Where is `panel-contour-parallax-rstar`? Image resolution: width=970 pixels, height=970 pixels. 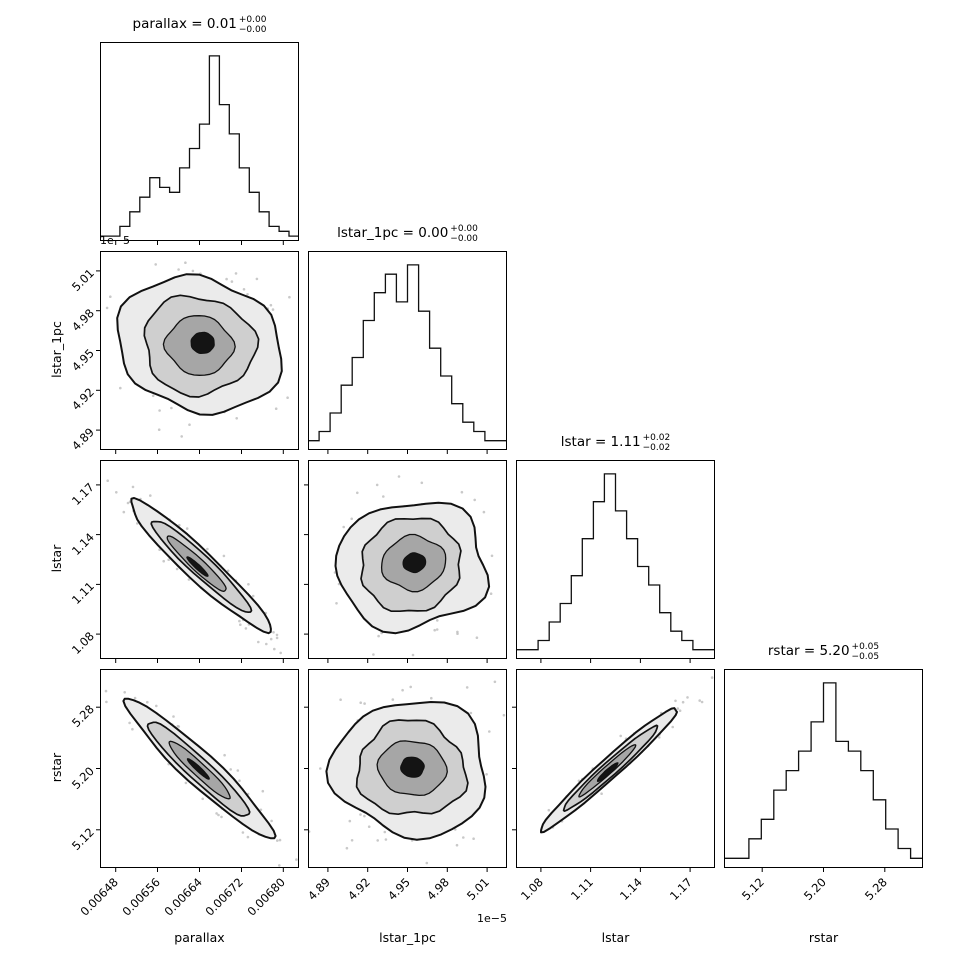 panel-contour-parallax-rstar is located at coordinates (197, 770).